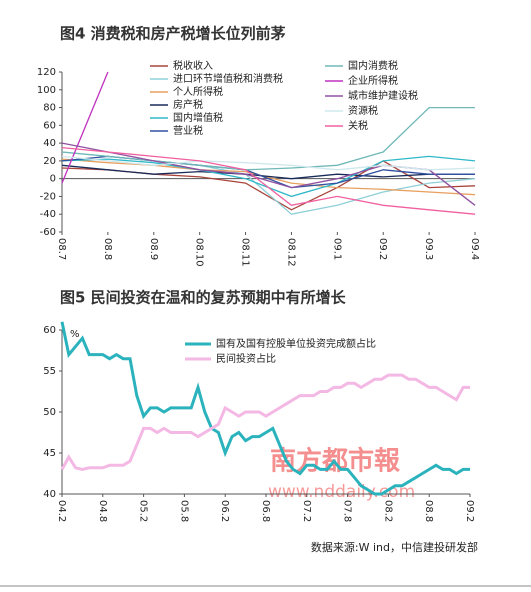 The width and height of the screenshot is (531, 592). Describe the element at coordinates (48, 214) in the screenshot. I see `y-tick-label: -40` at that location.